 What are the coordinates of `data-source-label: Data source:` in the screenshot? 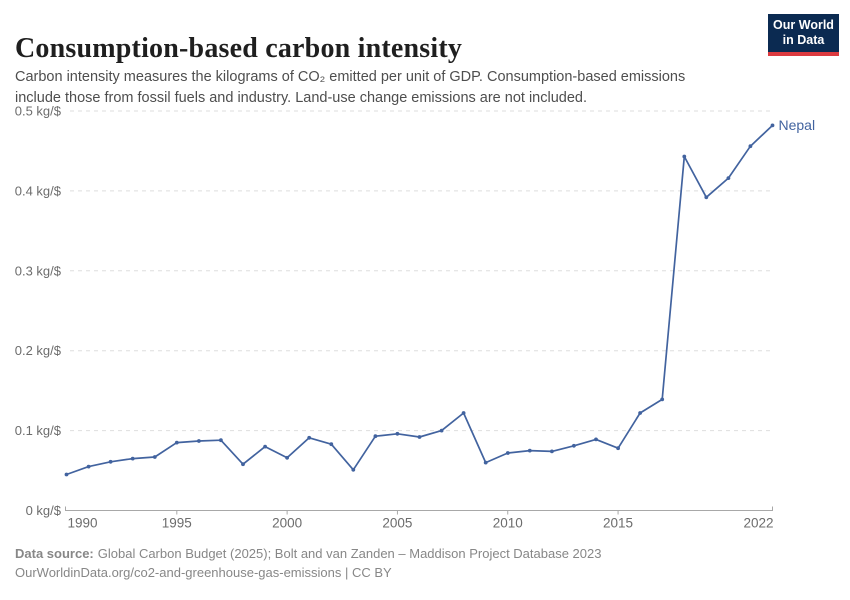 It's located at (54, 553).